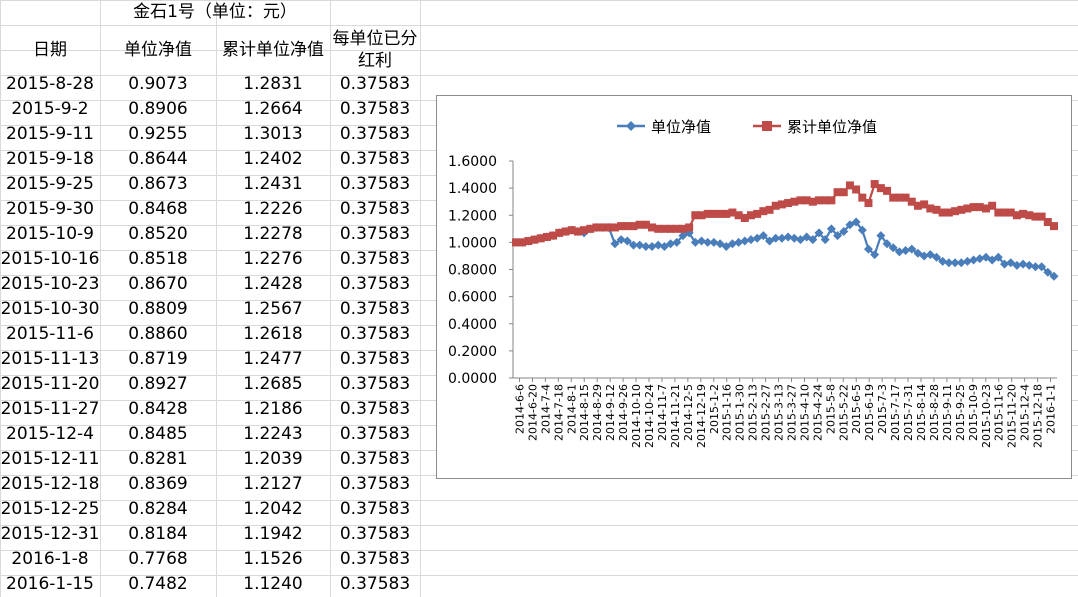 The height and width of the screenshot is (597, 1078). I want to click on cell-cum-nav: 1.2402, so click(273, 159).